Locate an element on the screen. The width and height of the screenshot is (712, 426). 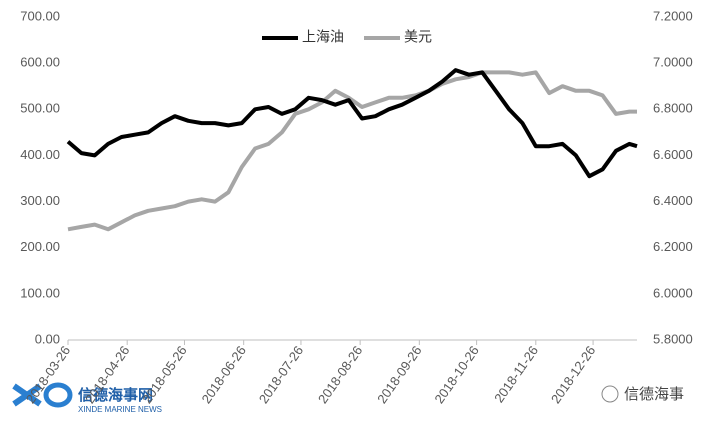
wechat-icon is located at coordinates (610, 394).